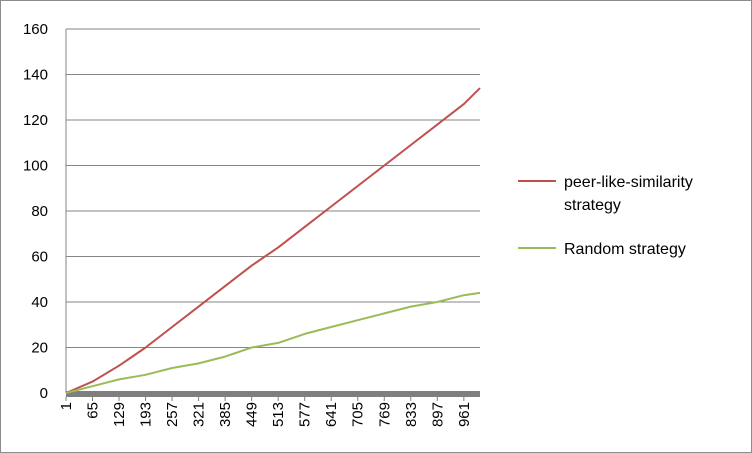 This screenshot has width=752, height=453. I want to click on x-tick-label: 577, so click(305, 414).